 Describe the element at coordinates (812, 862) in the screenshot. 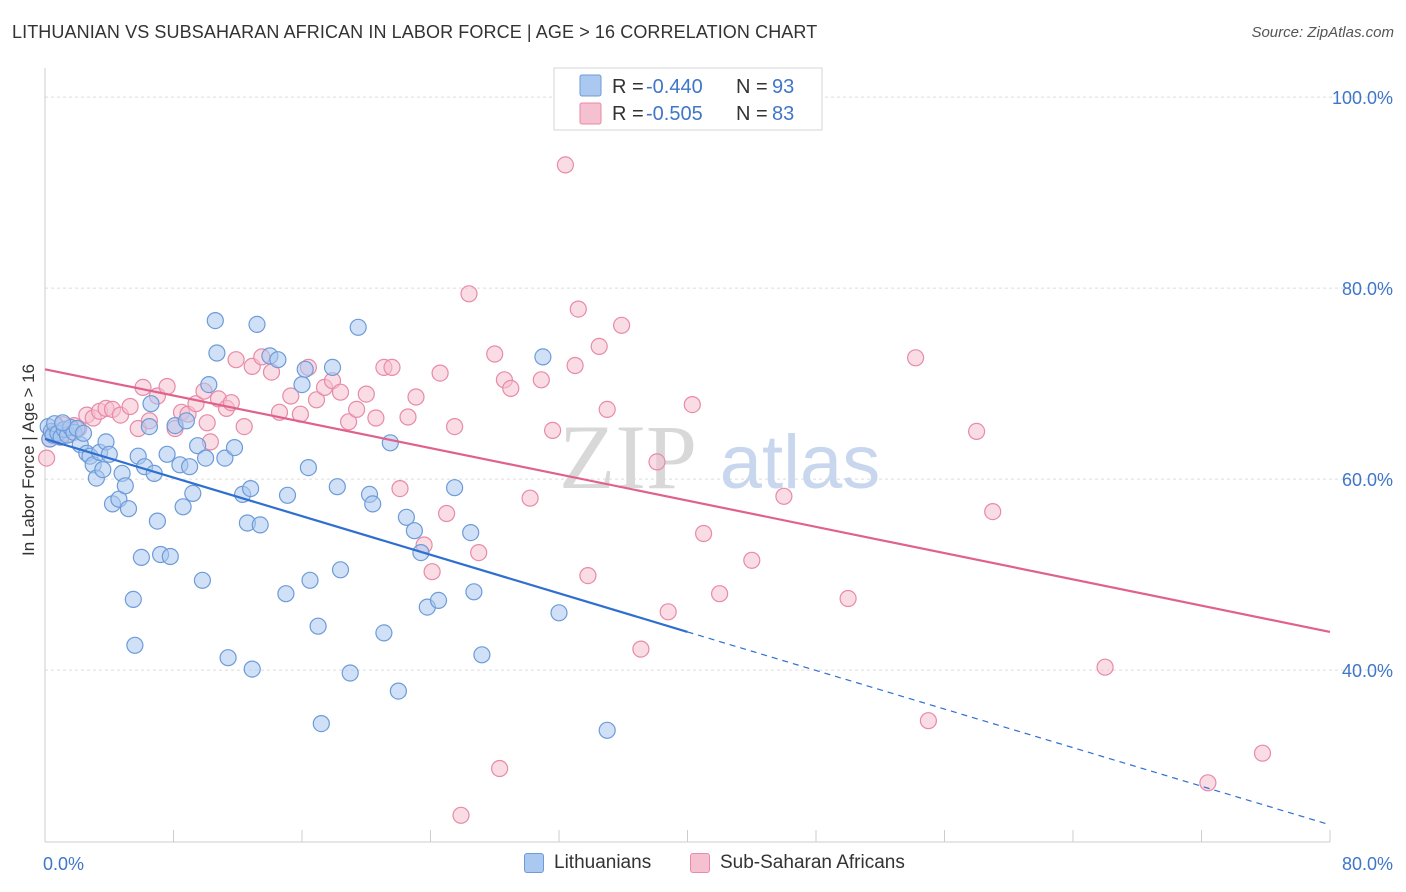

I see `bottom-legend-label-sub-saharan-africans: Sub-Saharan Africans` at that location.